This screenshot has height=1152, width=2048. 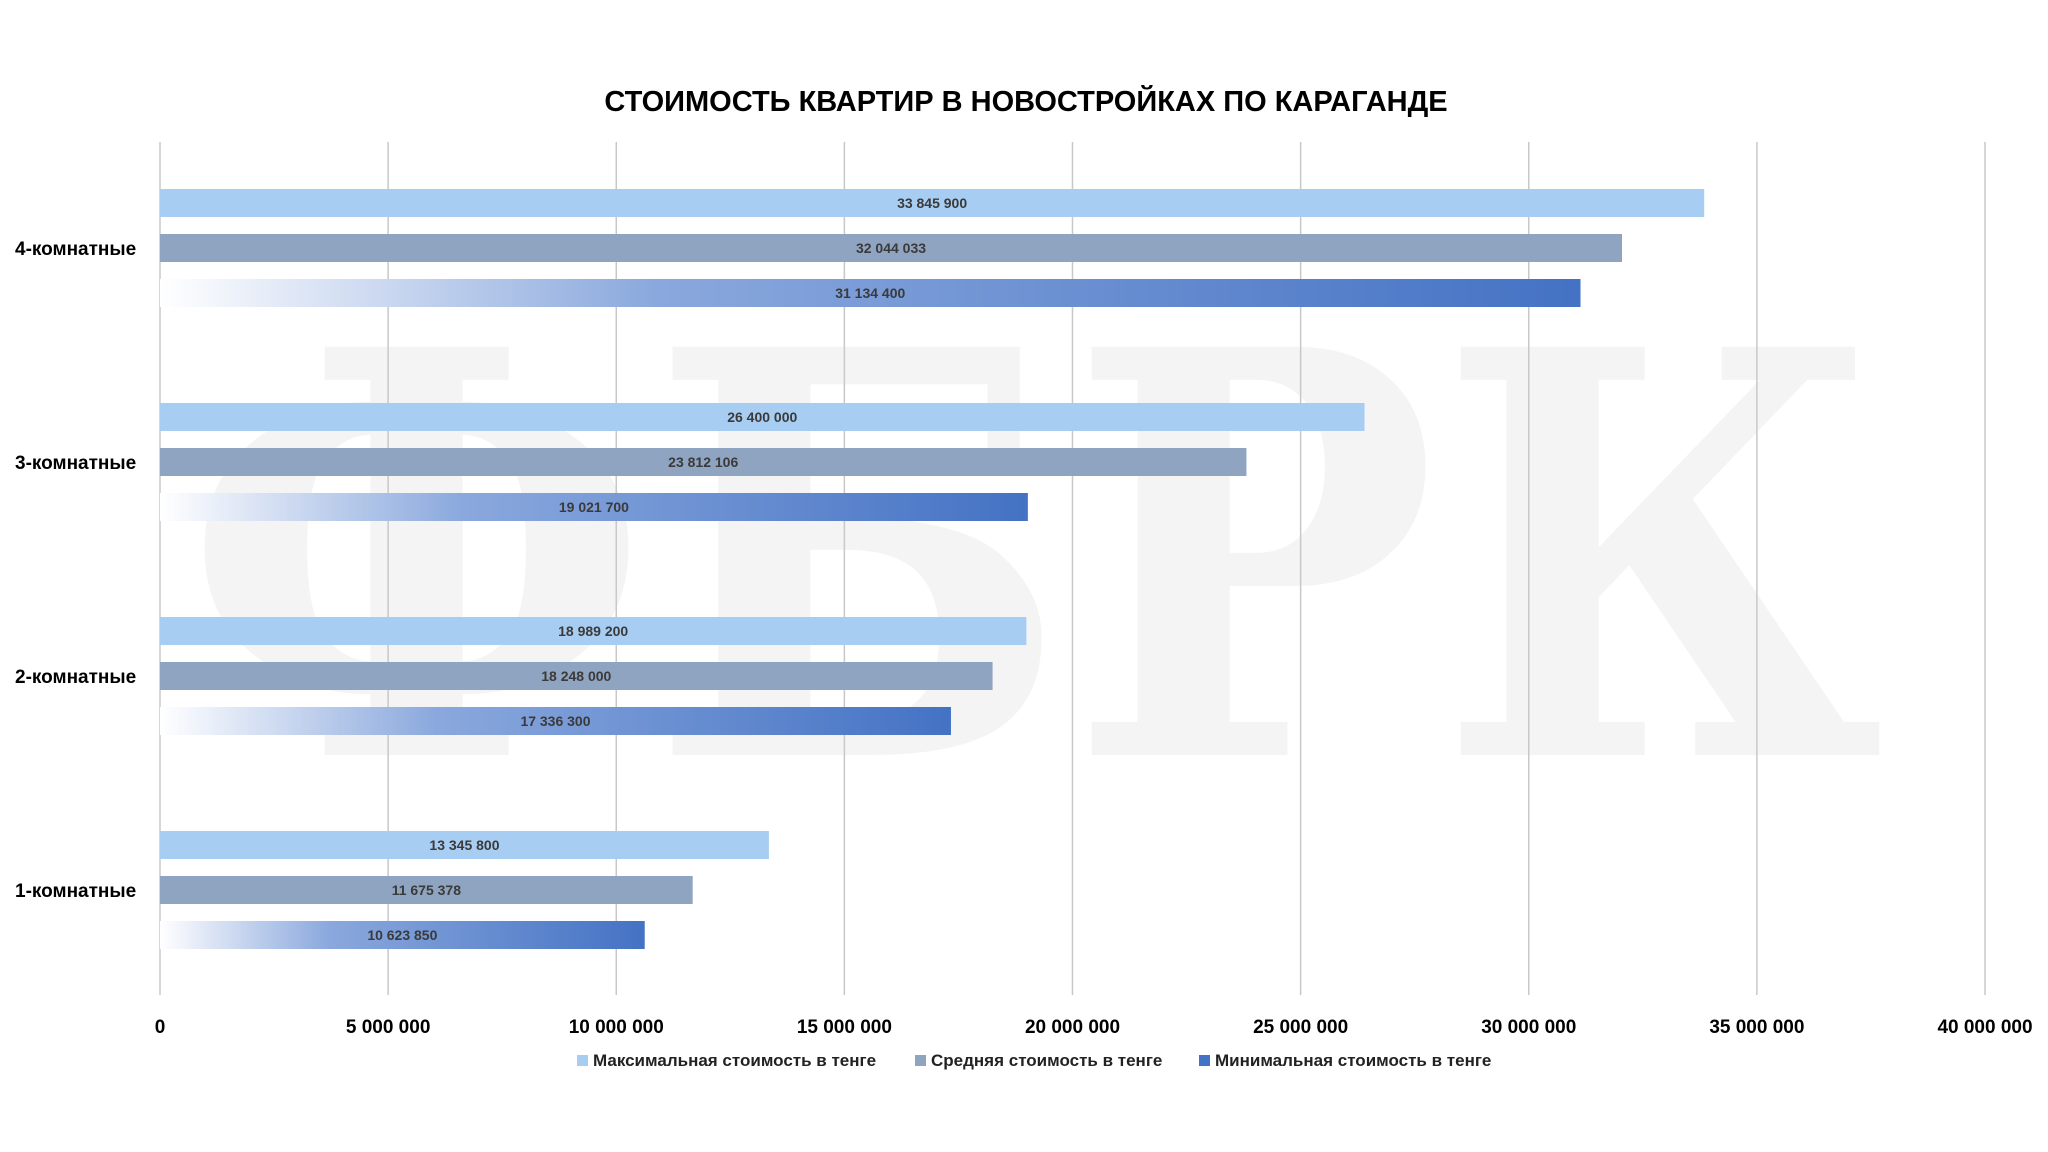 What do you see at coordinates (1756, 1027) in the screenshot?
I see `x-tick-label-7: 35 000 000` at bounding box center [1756, 1027].